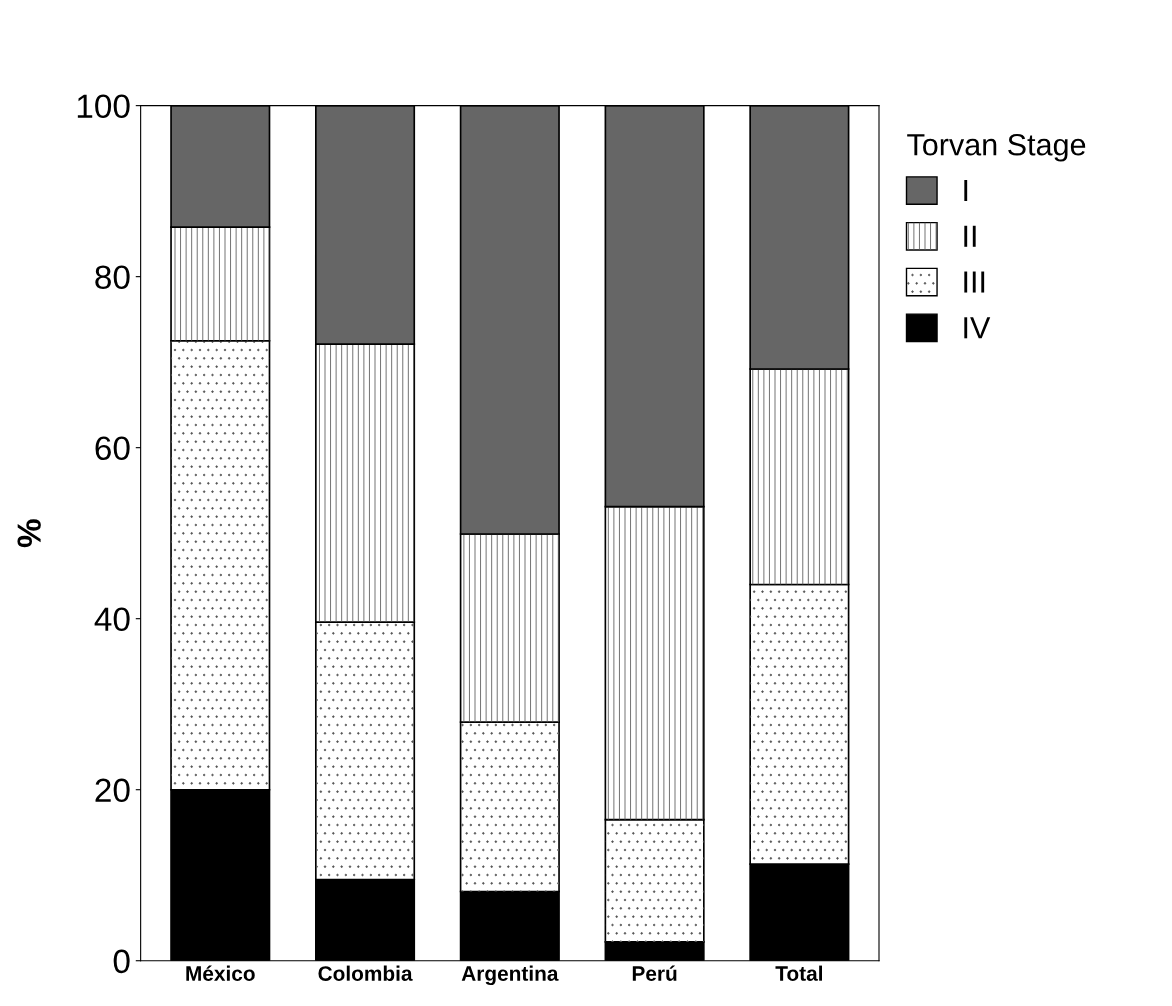 The image size is (1172, 1006). What do you see at coordinates (220, 973) in the screenshot?
I see `x-tick-label: México` at bounding box center [220, 973].